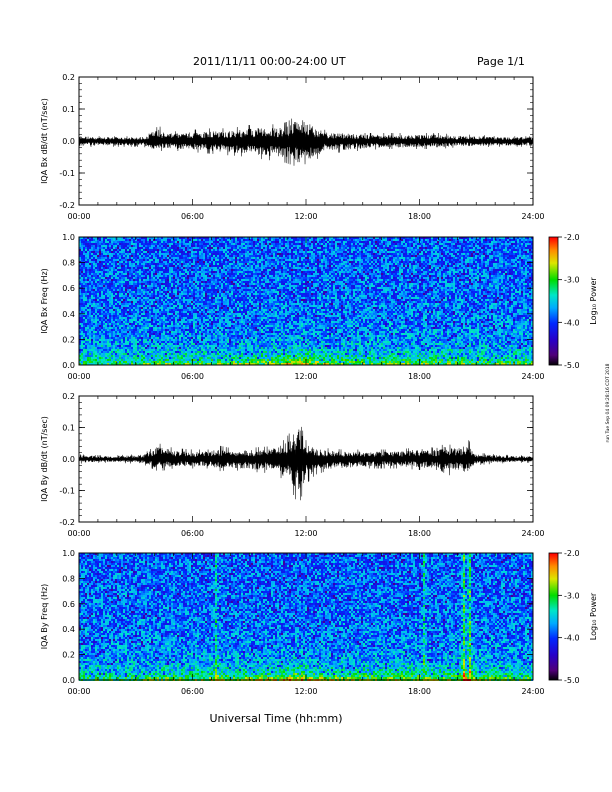  Describe the element at coordinates (573, 617) in the screenshot. I see `colorbar-bys: -5.0 -4.0 -3.0 -2.0 Log₁₀ Power` at that location.